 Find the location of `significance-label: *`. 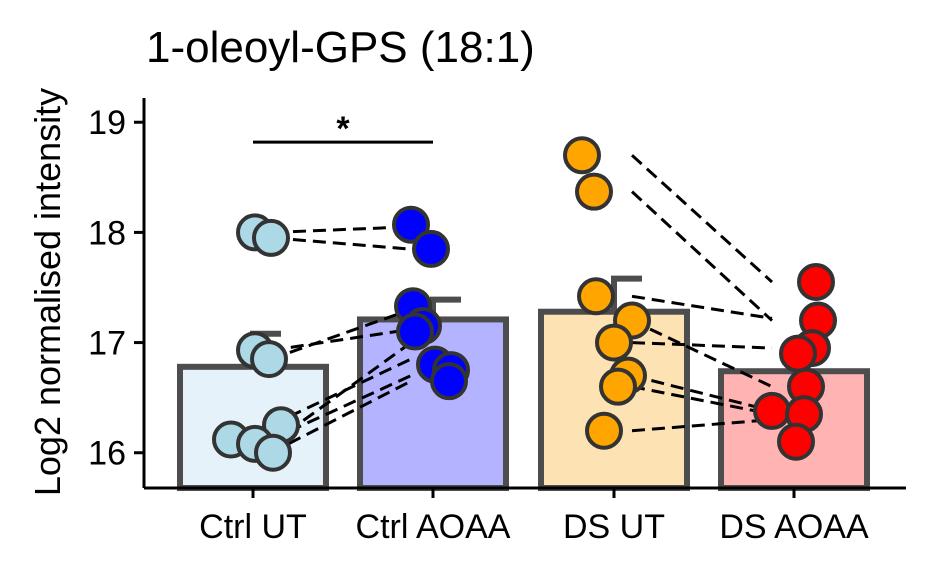

significance-label: * is located at coordinates (343, 129).